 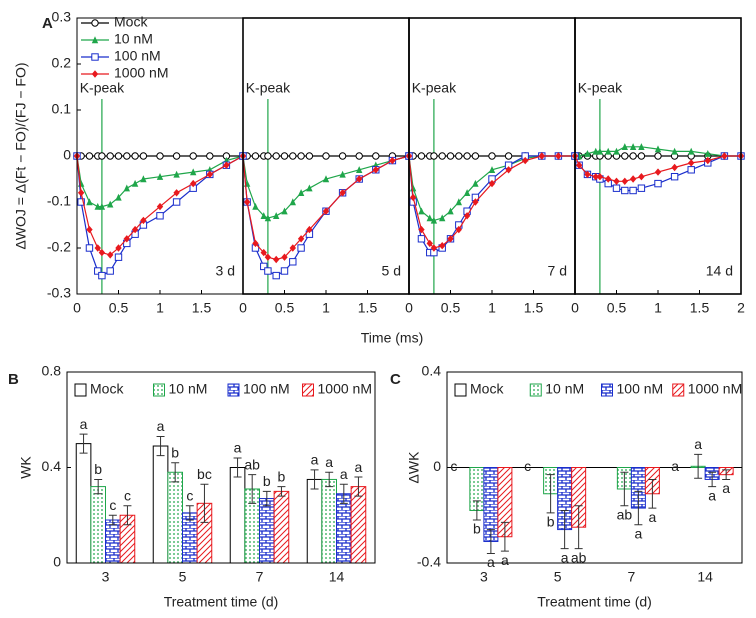 I want to click on x-axis-title: Treatment time (d), so click(x=221, y=602).